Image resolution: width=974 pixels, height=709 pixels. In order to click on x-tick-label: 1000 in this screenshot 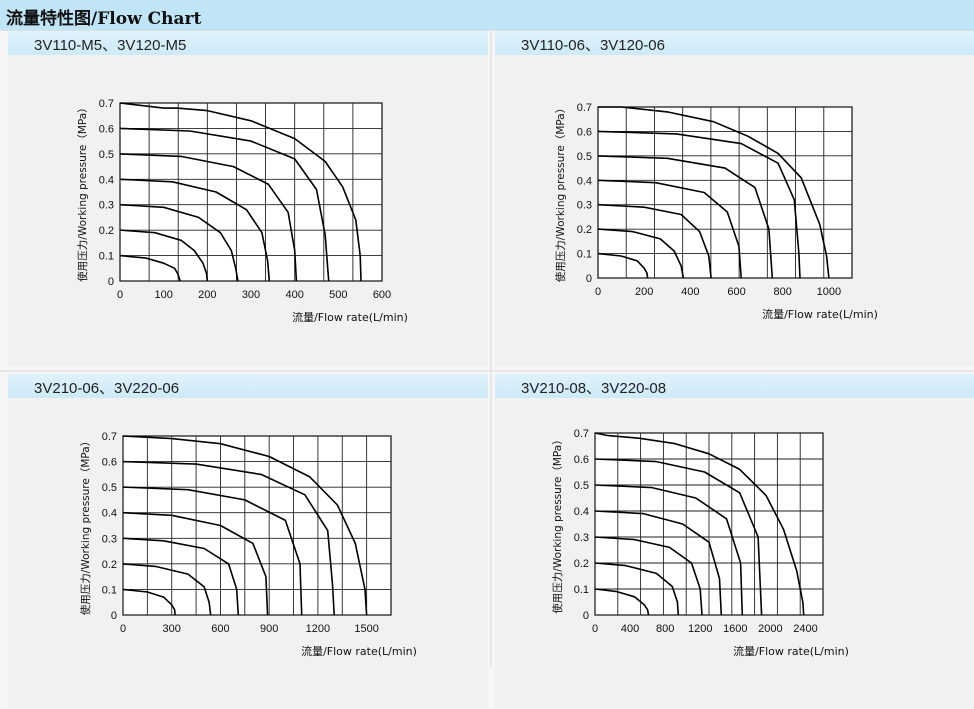, I will do `click(829, 292)`.